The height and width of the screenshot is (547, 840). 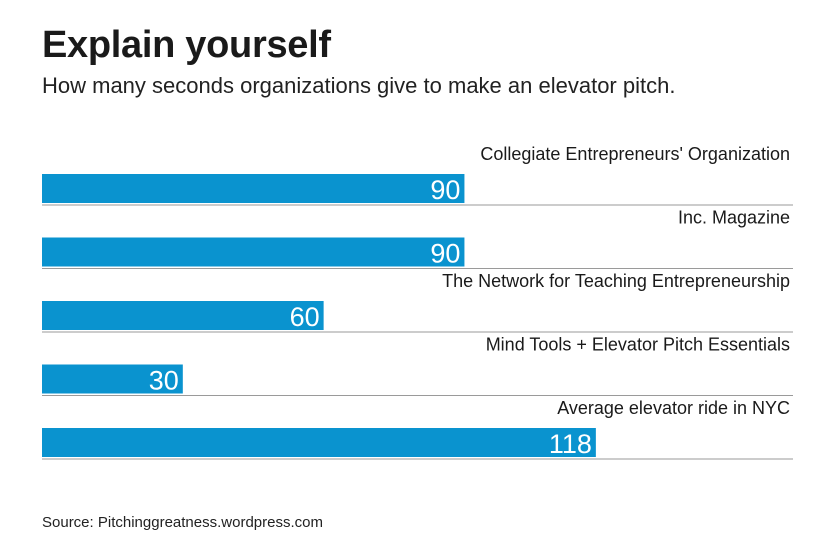 What do you see at coordinates (182, 522) in the screenshot?
I see `source-note: Source: Pitchinggreatness.wordpress.com` at bounding box center [182, 522].